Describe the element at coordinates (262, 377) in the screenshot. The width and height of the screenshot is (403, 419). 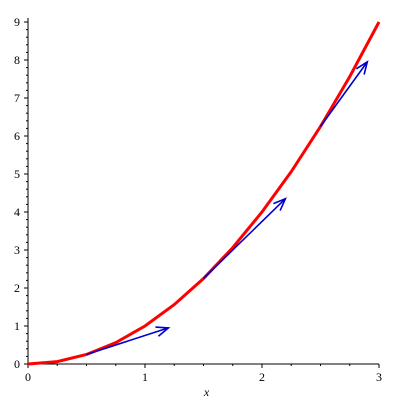
I see `x-tick-label: 2` at that location.